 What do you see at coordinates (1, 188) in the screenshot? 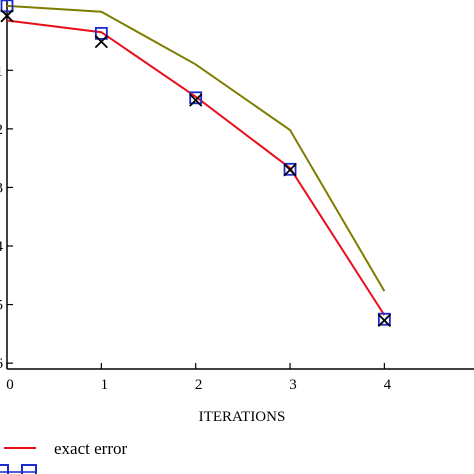
I see `y-tick-label: -3` at bounding box center [1, 188].